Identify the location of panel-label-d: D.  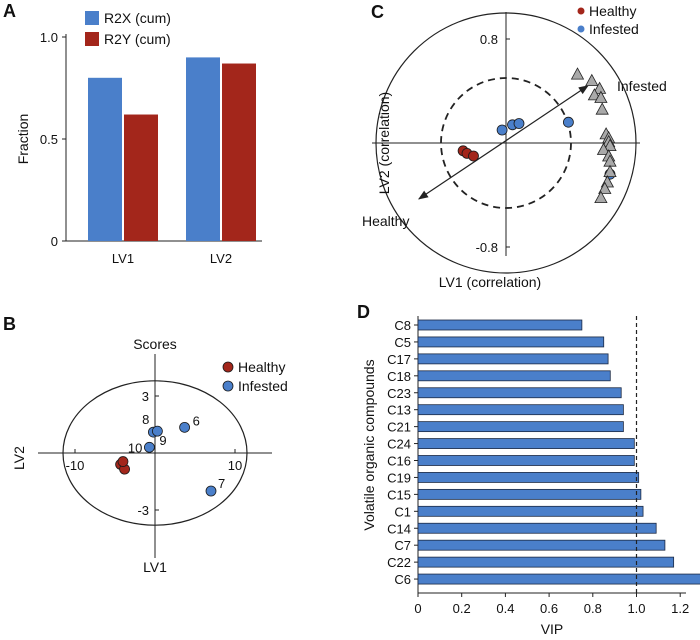
(363, 312).